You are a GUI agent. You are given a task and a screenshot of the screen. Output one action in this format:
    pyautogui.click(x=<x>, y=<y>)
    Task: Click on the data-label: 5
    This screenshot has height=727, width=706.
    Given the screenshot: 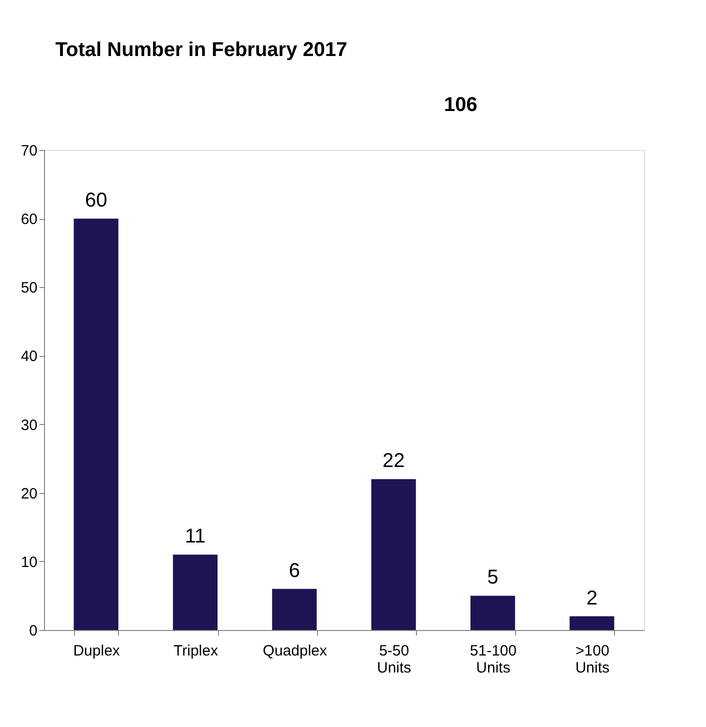 What is the action you would take?
    pyautogui.click(x=492, y=577)
    